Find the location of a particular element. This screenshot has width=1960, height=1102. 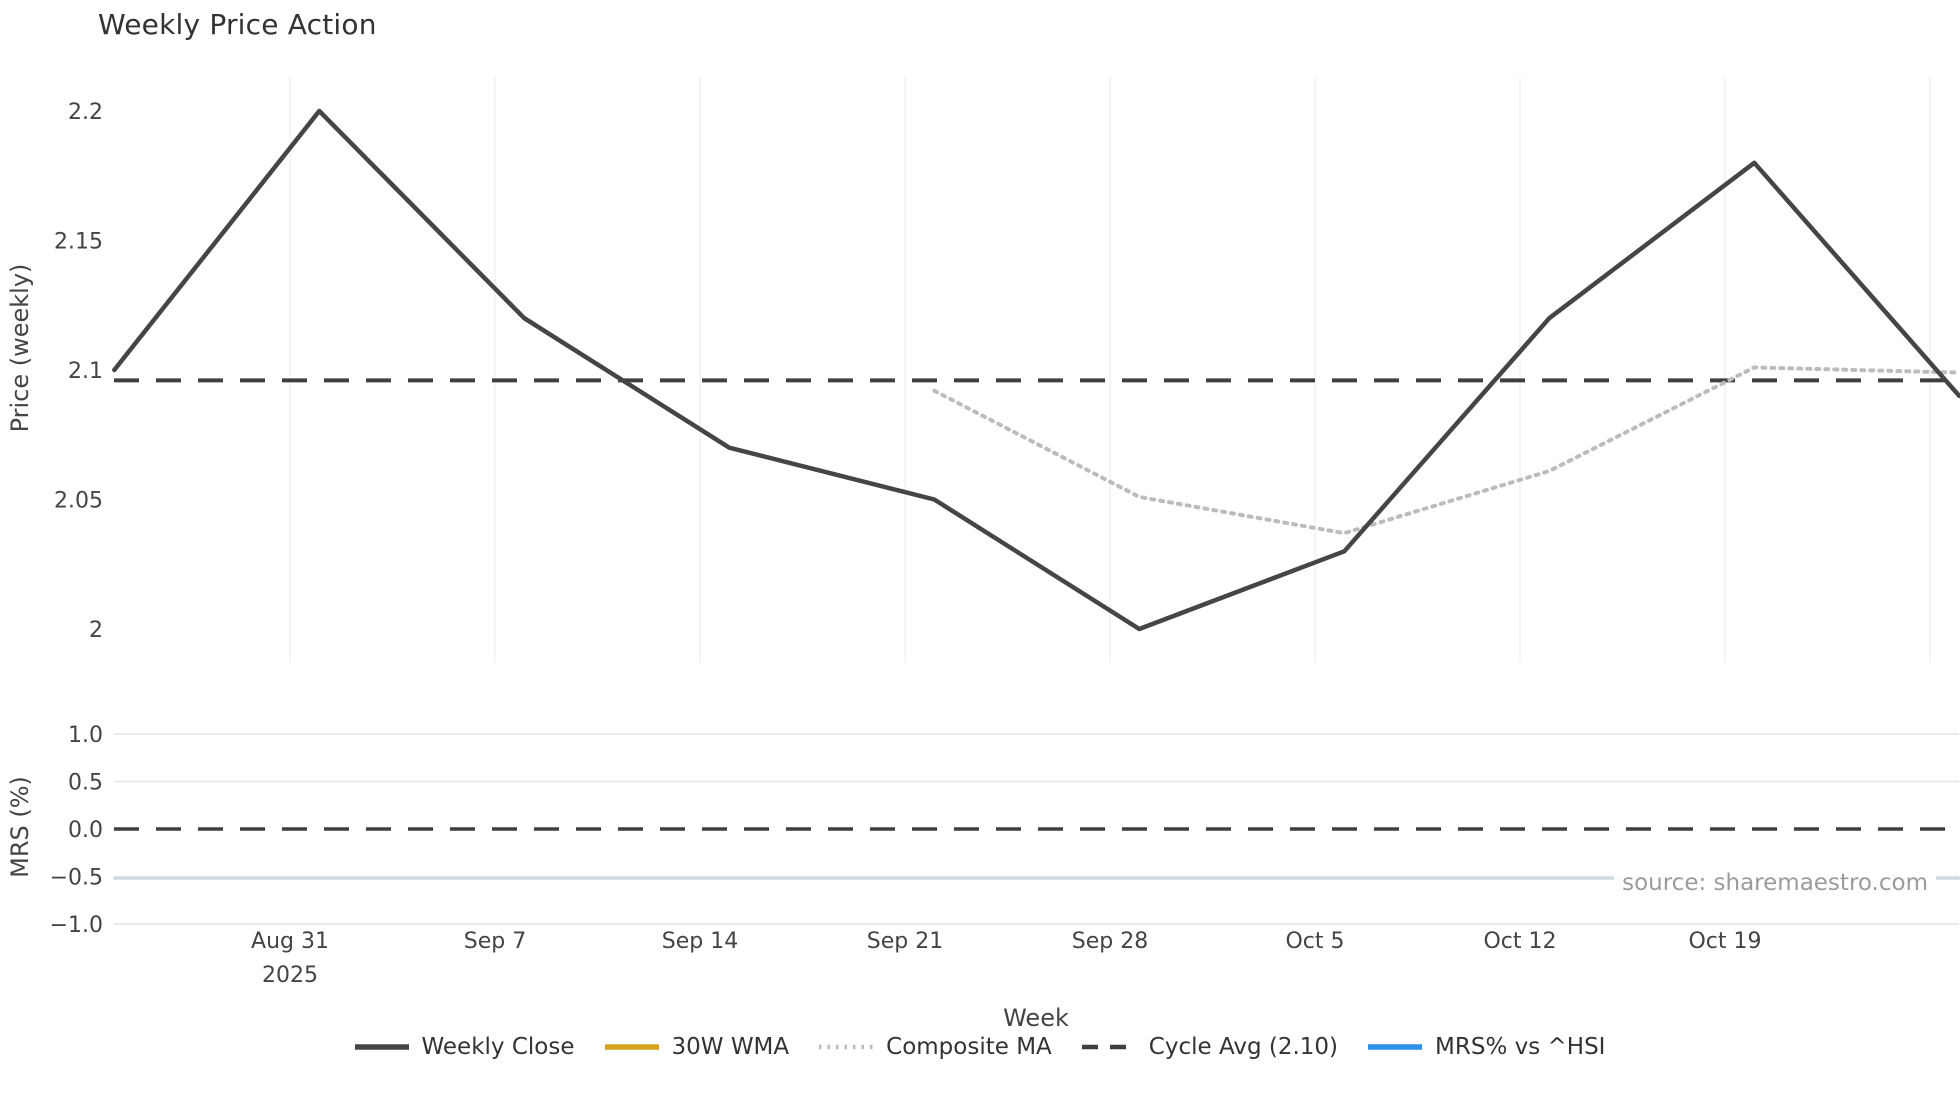

price-tick-label: 2.2 is located at coordinates (85, 112).